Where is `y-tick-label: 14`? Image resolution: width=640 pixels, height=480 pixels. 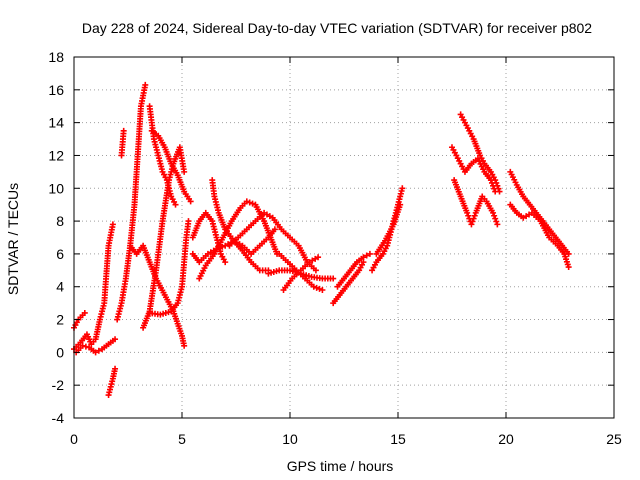
y-tick-label: 14 is located at coordinates (56, 123).